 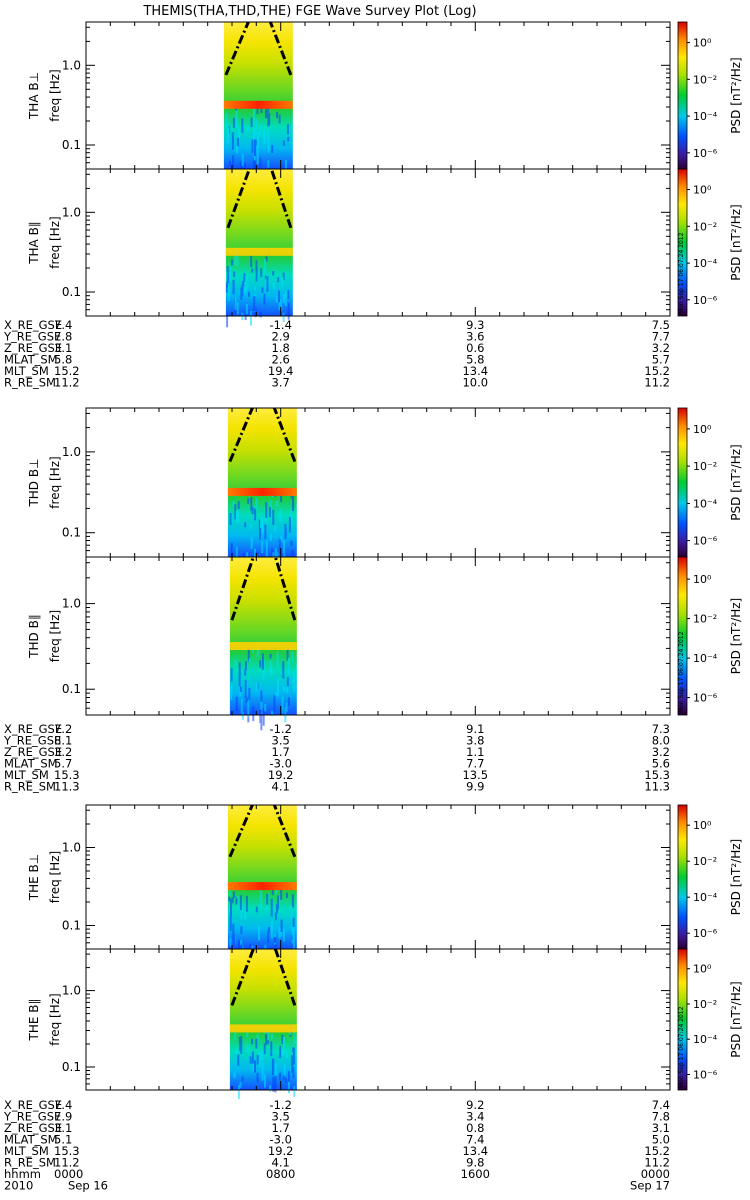 I want to click on date-end-label: Sep 17, so click(x=650, y=1186).